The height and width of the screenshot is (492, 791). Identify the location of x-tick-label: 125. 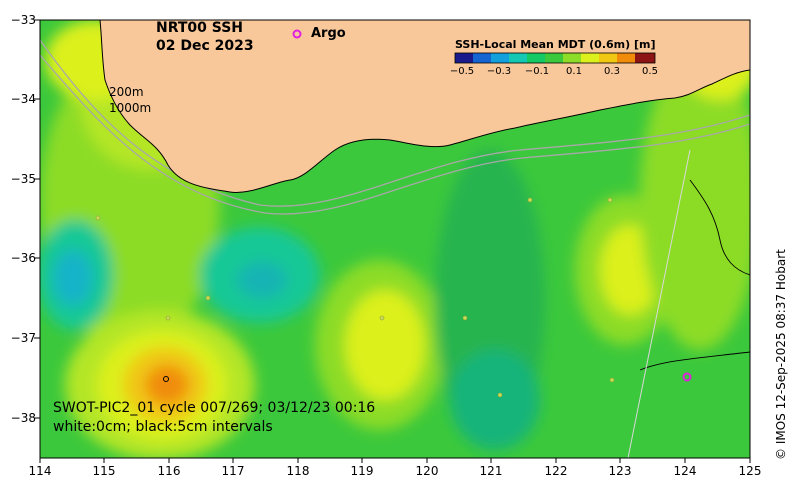
(750, 471).